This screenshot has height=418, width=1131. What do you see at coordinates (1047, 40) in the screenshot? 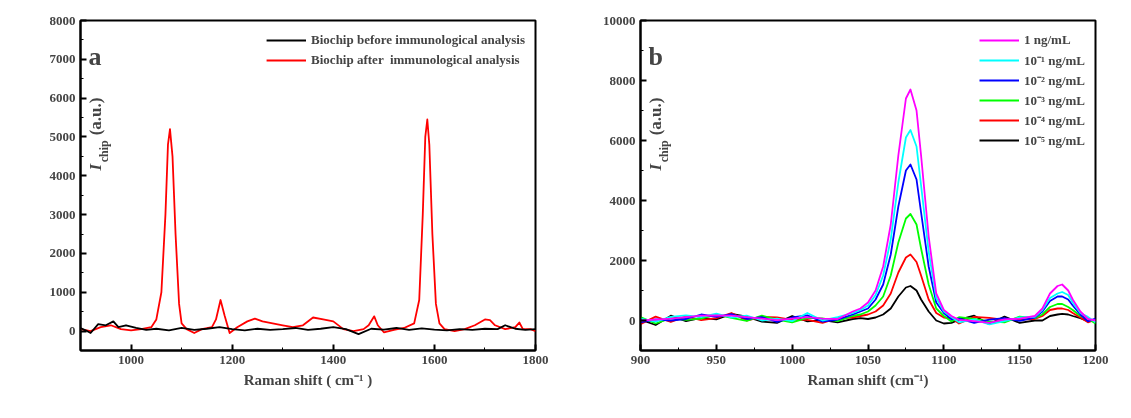
I see `legend-label: 1 ng/mL` at bounding box center [1047, 40].